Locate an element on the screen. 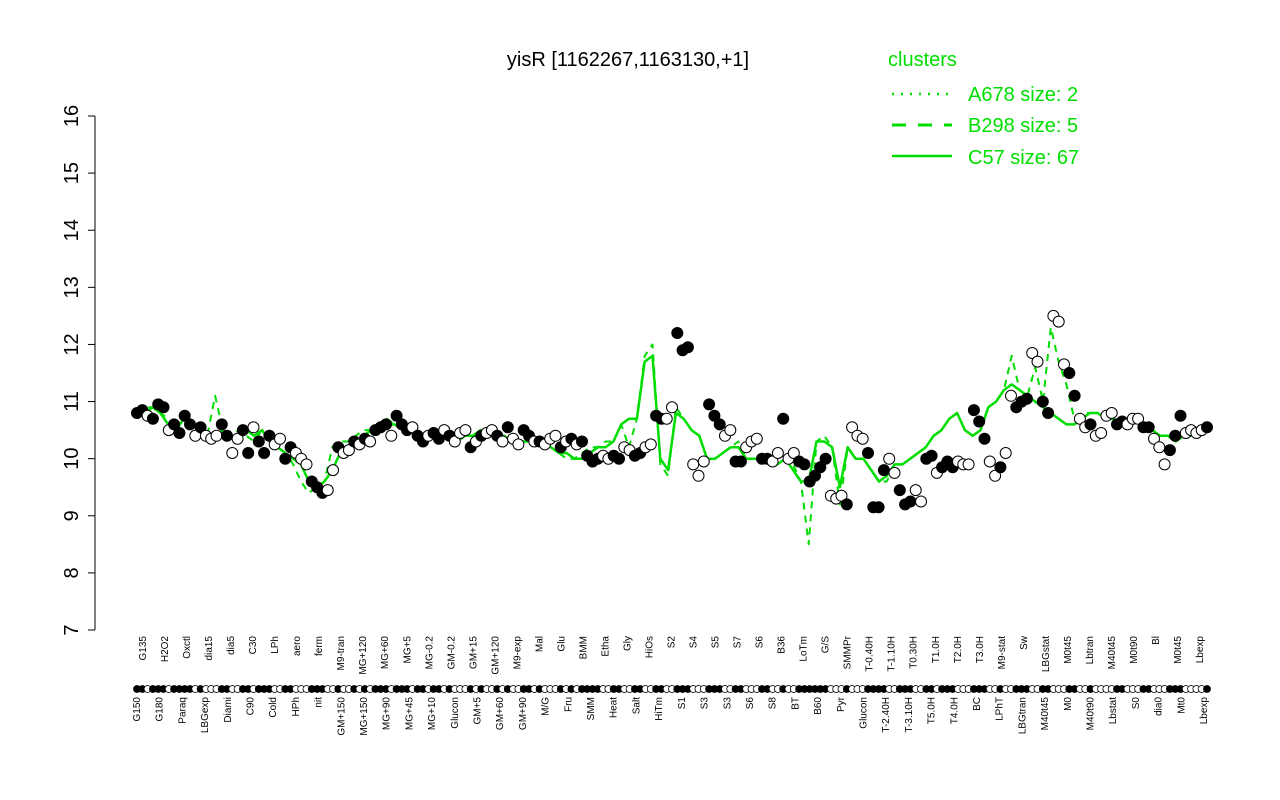  x-tick-label: HPh is located at coordinates (296, 706).